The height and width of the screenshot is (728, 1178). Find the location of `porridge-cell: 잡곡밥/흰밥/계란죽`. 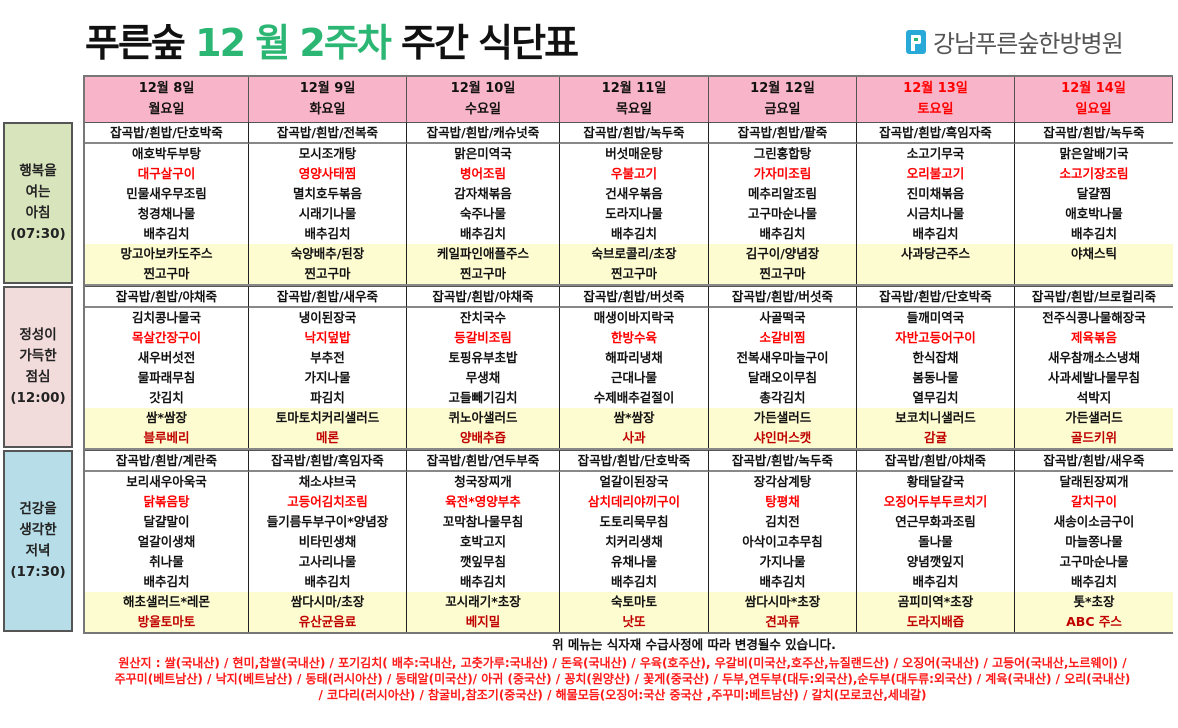

porridge-cell: 잡곡밥/흰밥/계란죽 is located at coordinates (167, 461).